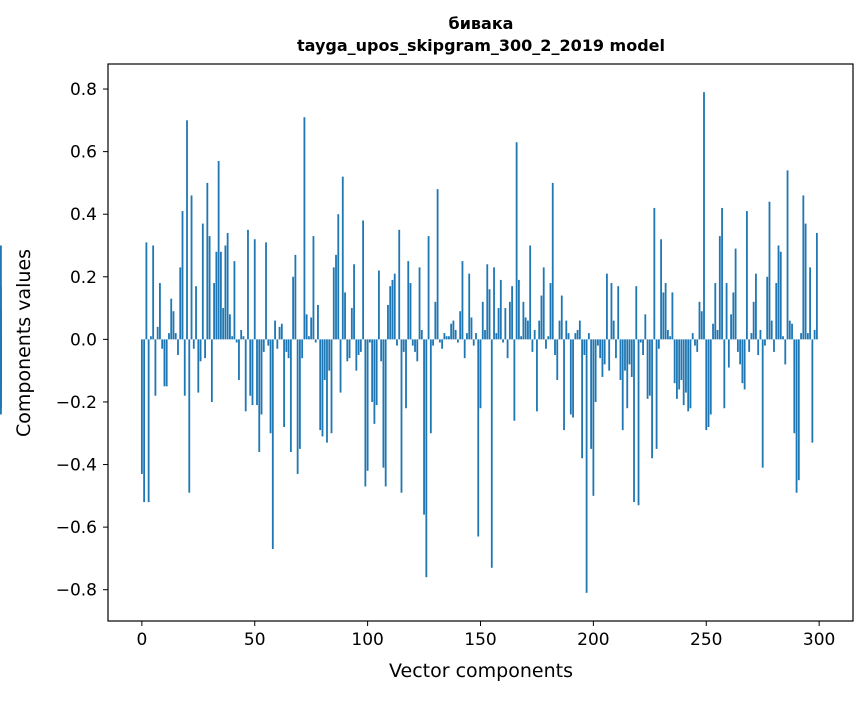  I want to click on x-axis-ticks: 0 50 100 150 200 250 300, so click(485, 635).